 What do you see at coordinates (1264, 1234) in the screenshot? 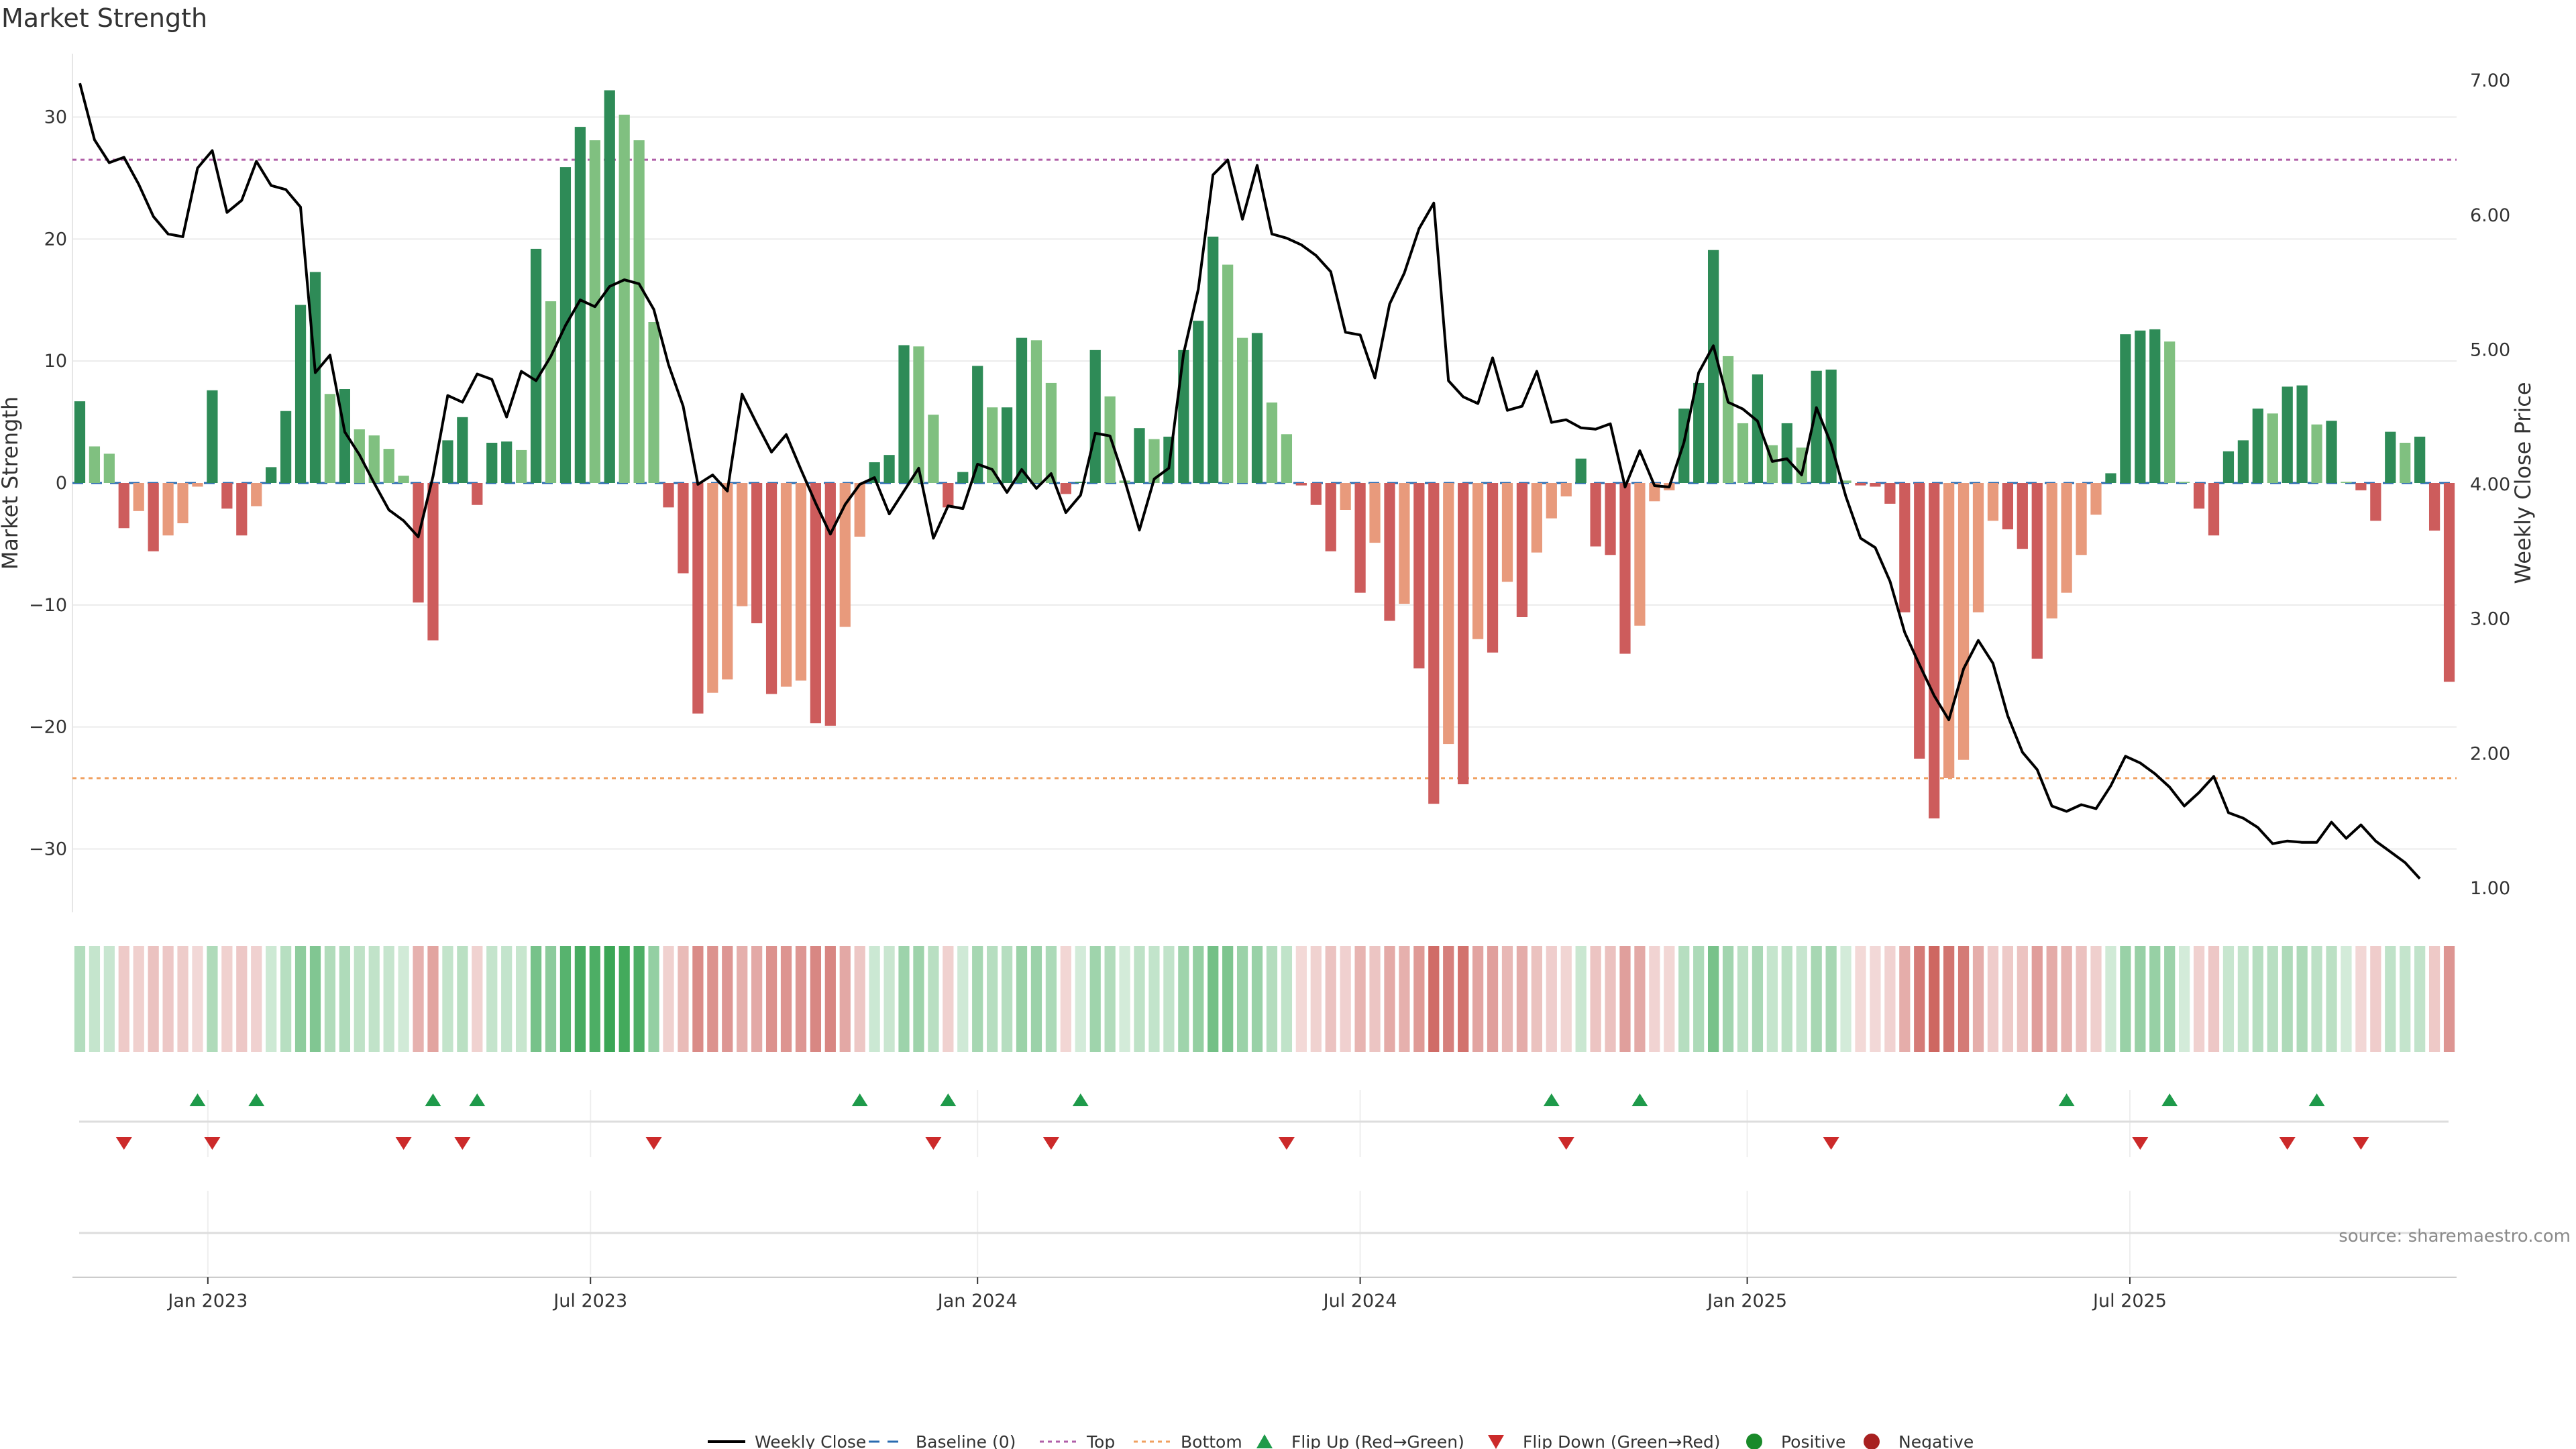
I see `dot-panel` at bounding box center [1264, 1234].